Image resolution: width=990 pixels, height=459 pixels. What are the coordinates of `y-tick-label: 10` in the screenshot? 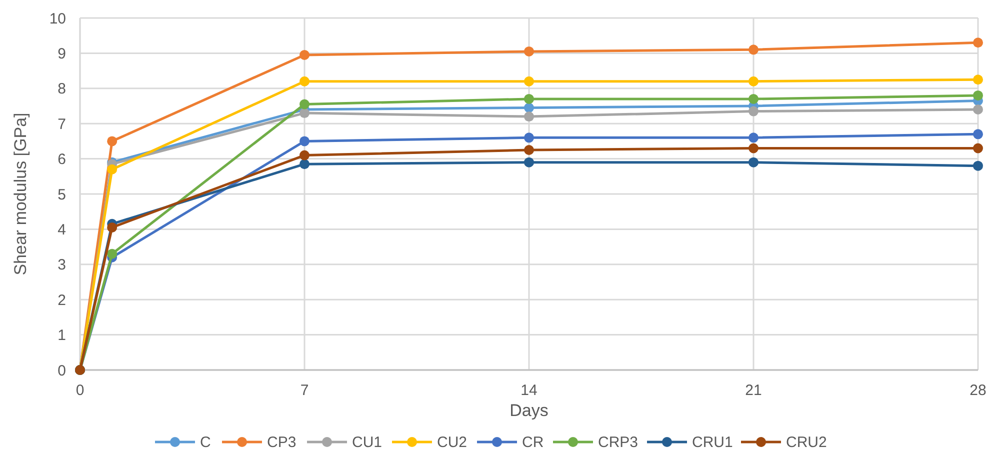 It's located at (57, 19).